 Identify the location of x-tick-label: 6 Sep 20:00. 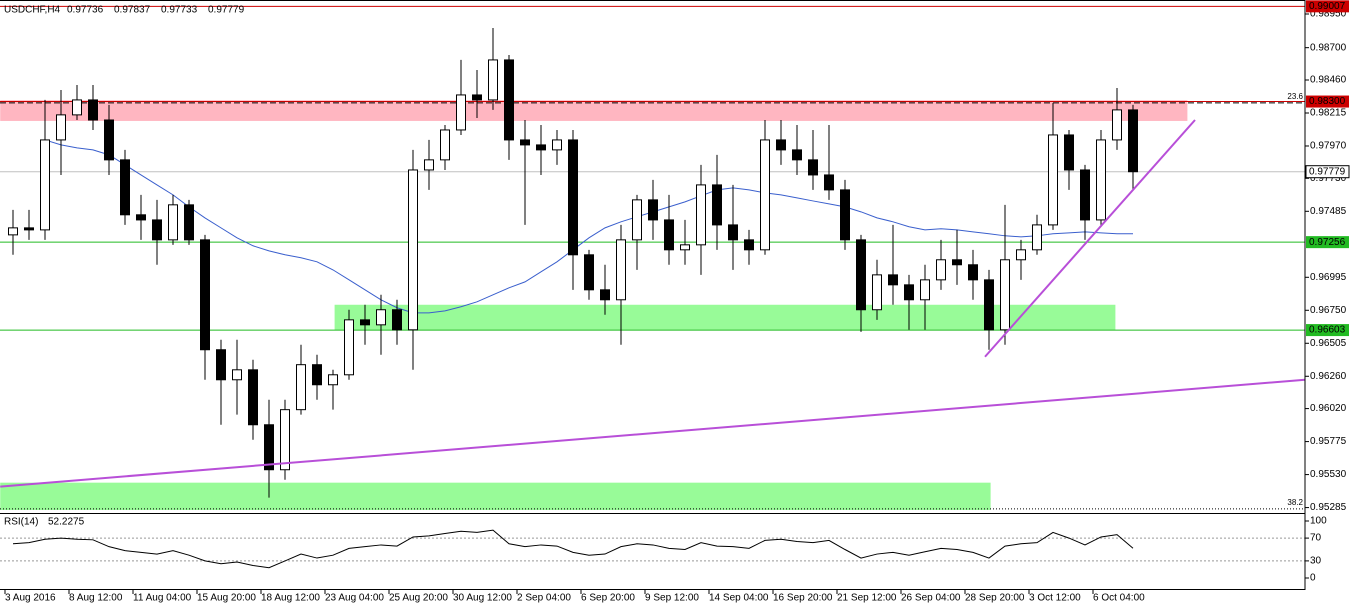
(608, 598).